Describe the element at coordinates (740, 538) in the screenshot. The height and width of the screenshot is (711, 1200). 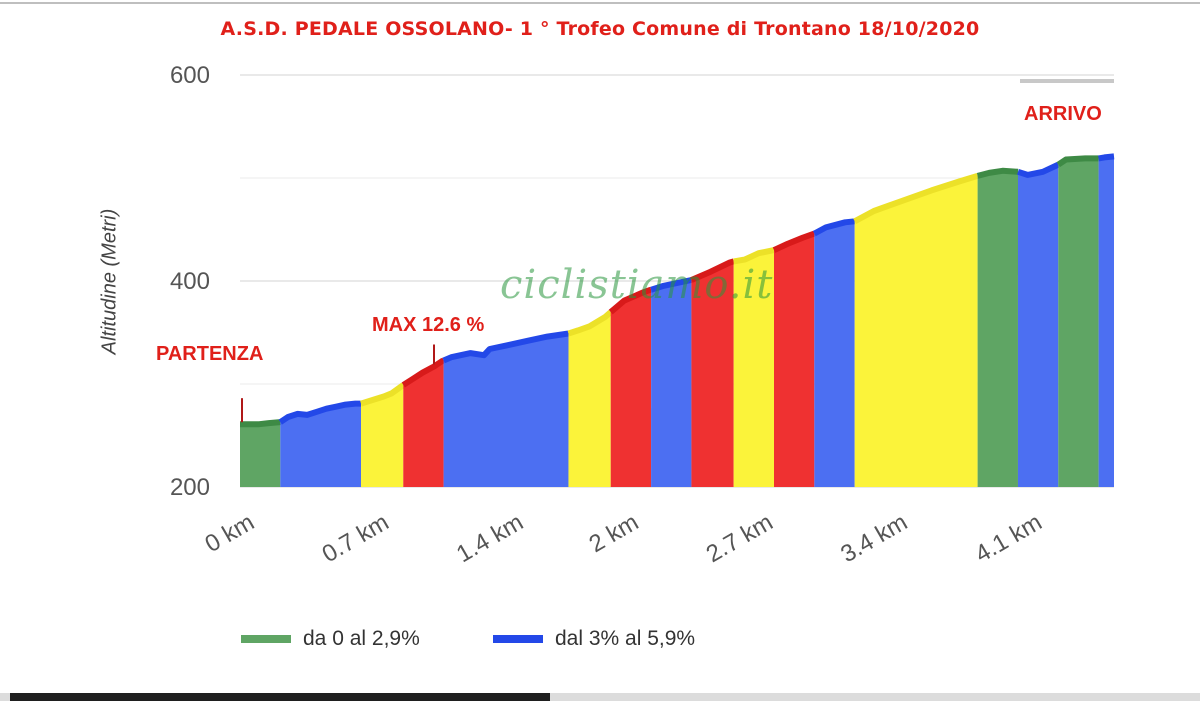
I see `x-tick-label-4: 2.7 km` at that location.